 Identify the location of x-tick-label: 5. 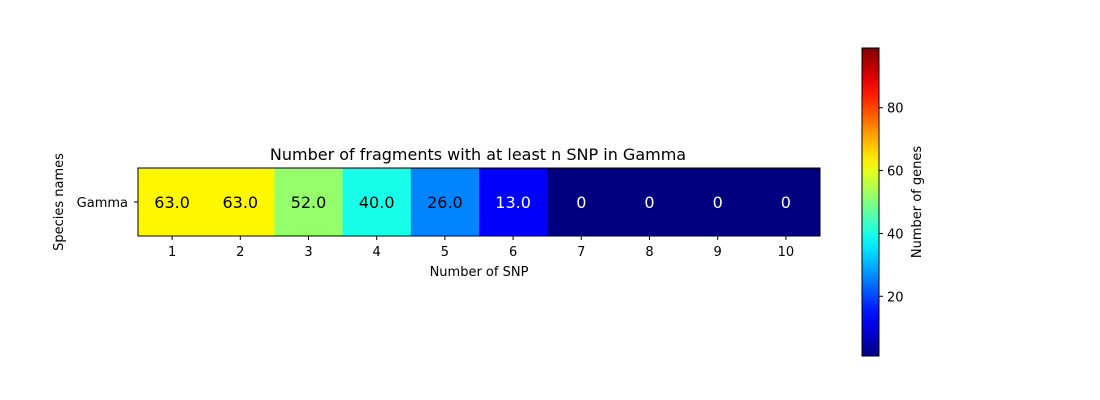
(445, 252).